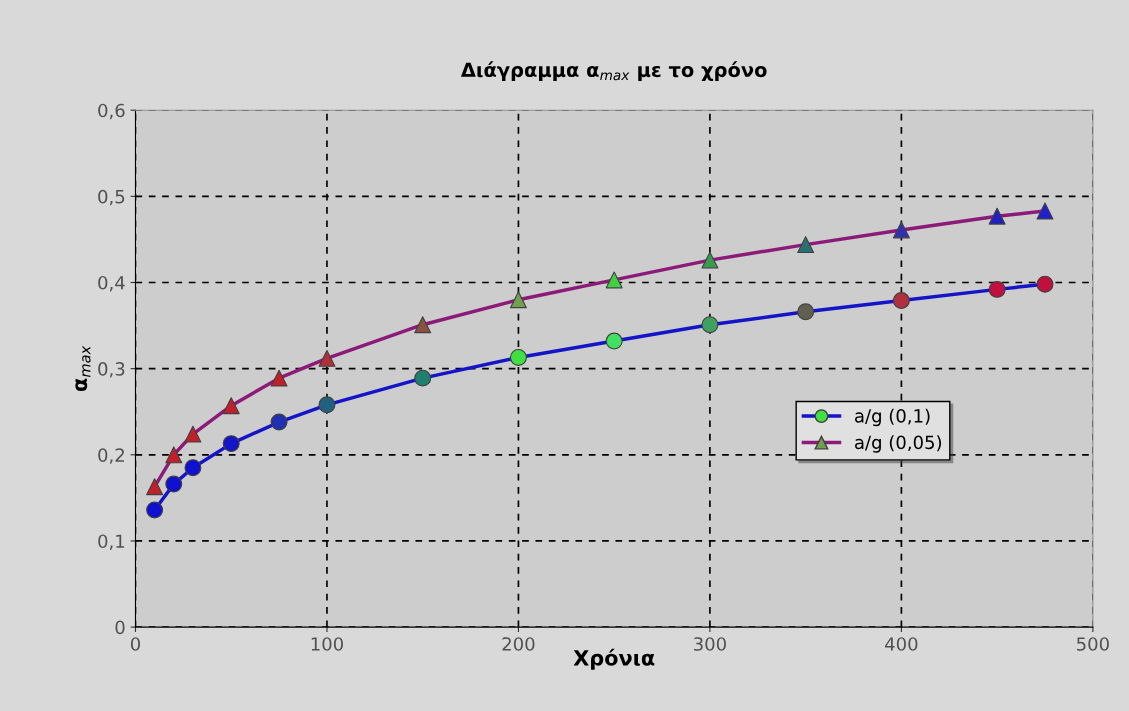 The image size is (1129, 711). What do you see at coordinates (111, 370) in the screenshot?
I see `y-tick-label: 0,3` at bounding box center [111, 370].